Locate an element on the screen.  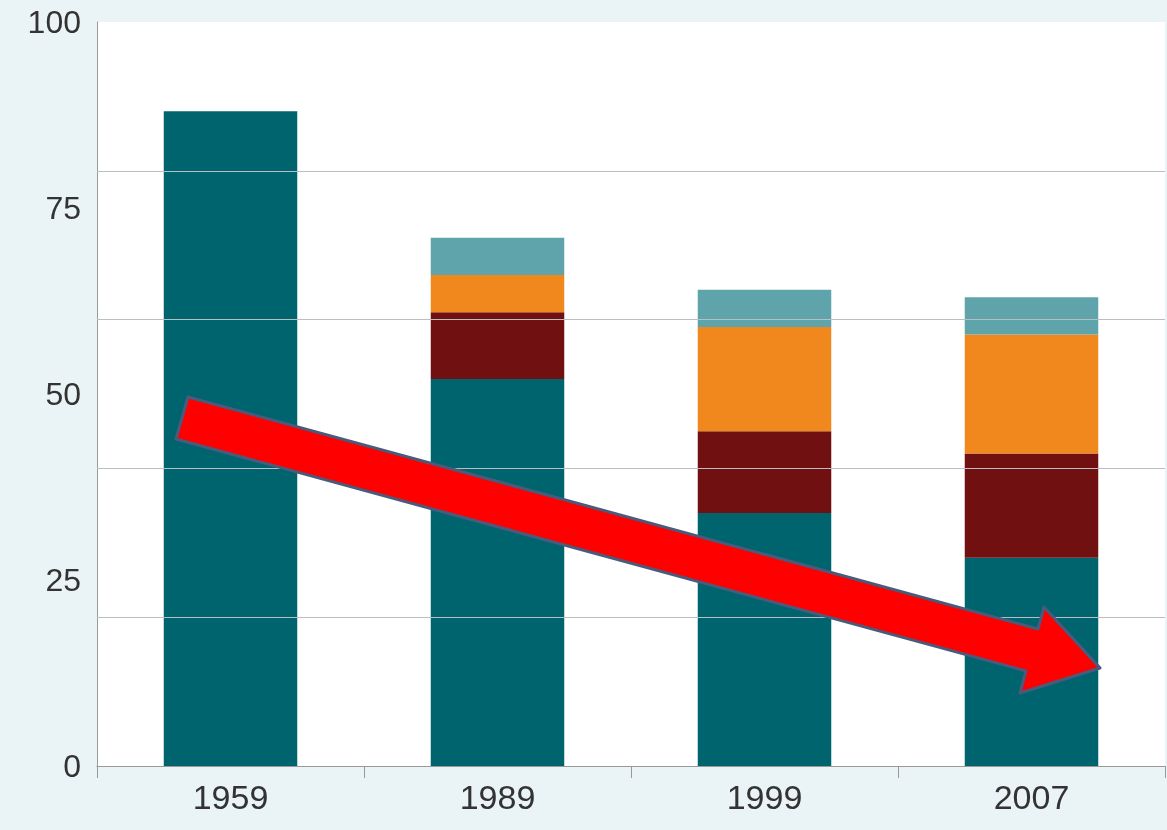
y-tick-label: 0 is located at coordinates (72, 766).